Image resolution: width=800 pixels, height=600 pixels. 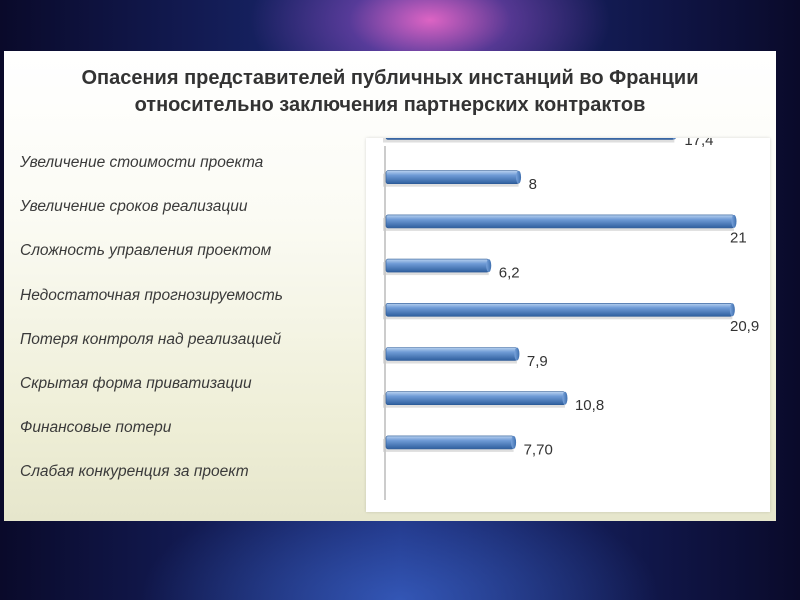 What do you see at coordinates (744, 326) in the screenshot?
I see `bar-value-label: 20,9` at bounding box center [744, 326].